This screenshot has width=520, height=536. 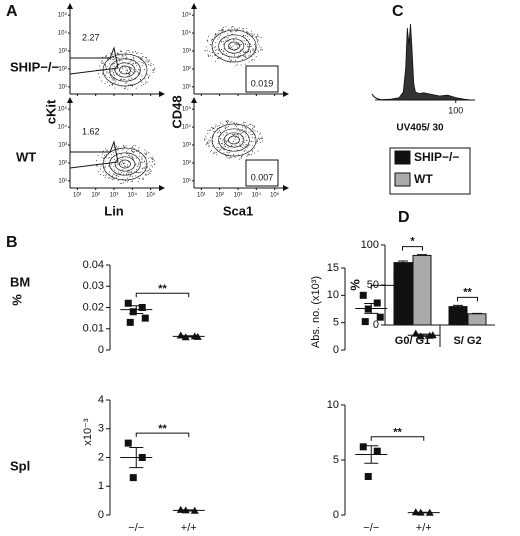 I want to click on bar, so click(x=458, y=316).